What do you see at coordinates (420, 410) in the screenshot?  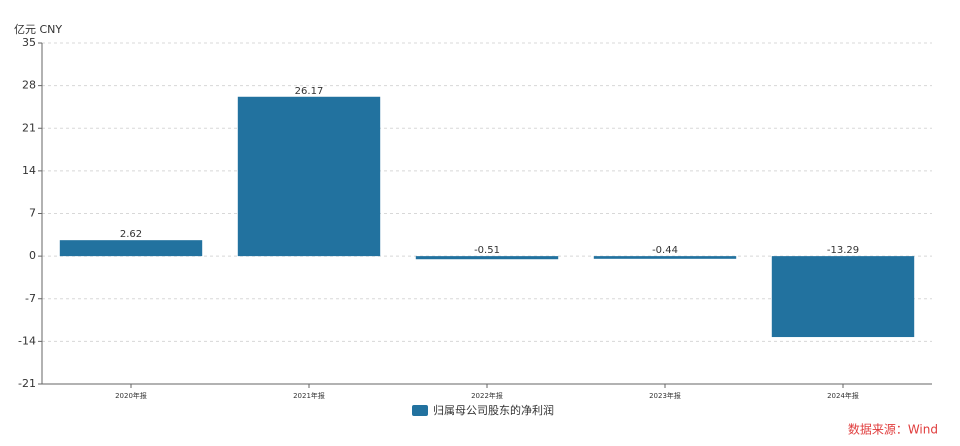 I see `legend-swatch` at bounding box center [420, 410].